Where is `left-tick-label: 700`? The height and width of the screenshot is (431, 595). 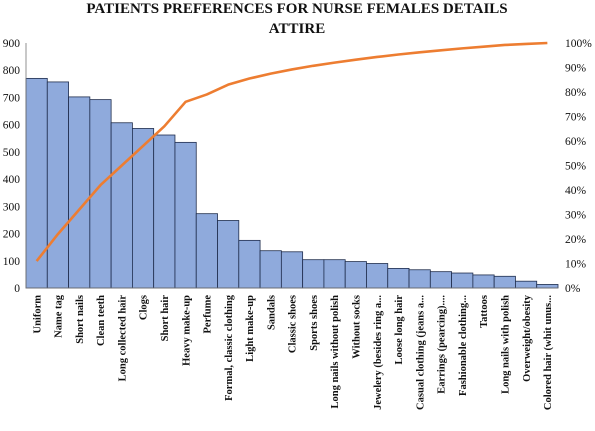 left-tick-label: 700 is located at coordinates (12, 98).